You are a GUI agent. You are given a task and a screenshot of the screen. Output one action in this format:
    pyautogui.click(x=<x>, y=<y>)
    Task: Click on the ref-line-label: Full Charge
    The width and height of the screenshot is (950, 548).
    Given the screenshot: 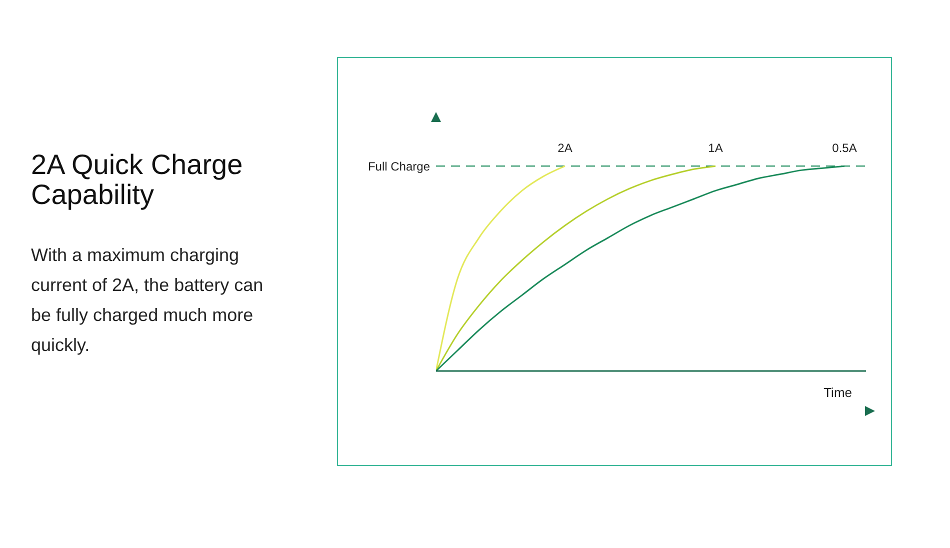 What is the action you would take?
    pyautogui.click(x=399, y=166)
    